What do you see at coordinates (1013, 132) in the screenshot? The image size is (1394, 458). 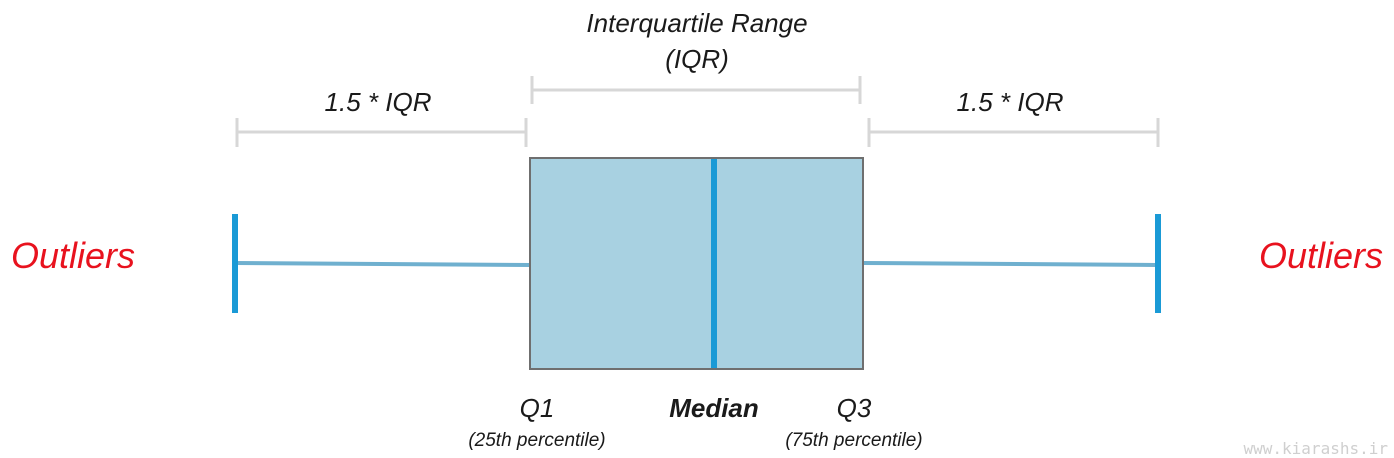 I see `right-whisker-bracket` at bounding box center [1013, 132].